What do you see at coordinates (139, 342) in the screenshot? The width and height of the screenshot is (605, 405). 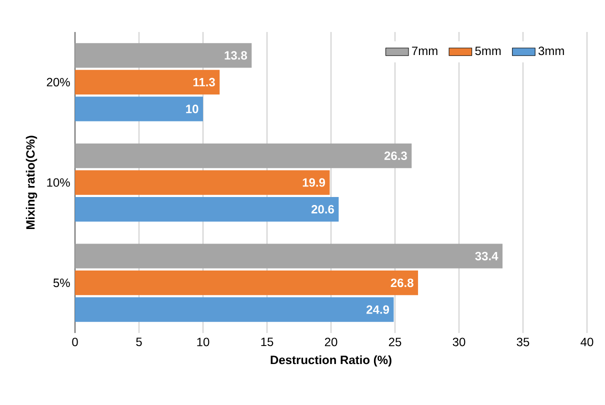 I see `x-tick-label: 5` at bounding box center [139, 342].